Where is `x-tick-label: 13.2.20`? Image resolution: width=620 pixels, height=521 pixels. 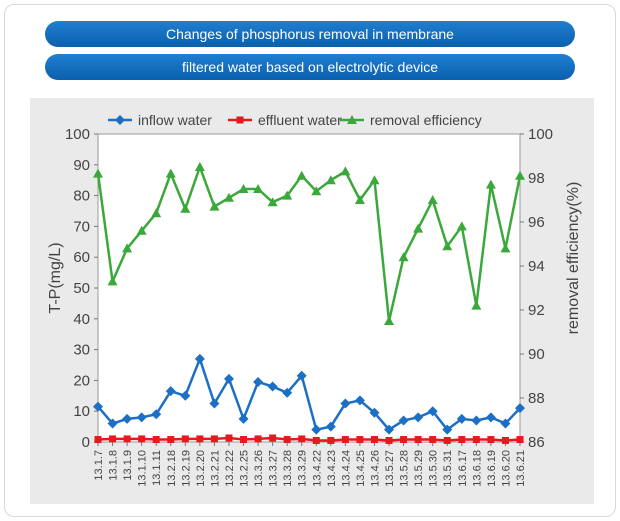
x-tick-label: 13.2.20 is located at coordinates (201, 468).